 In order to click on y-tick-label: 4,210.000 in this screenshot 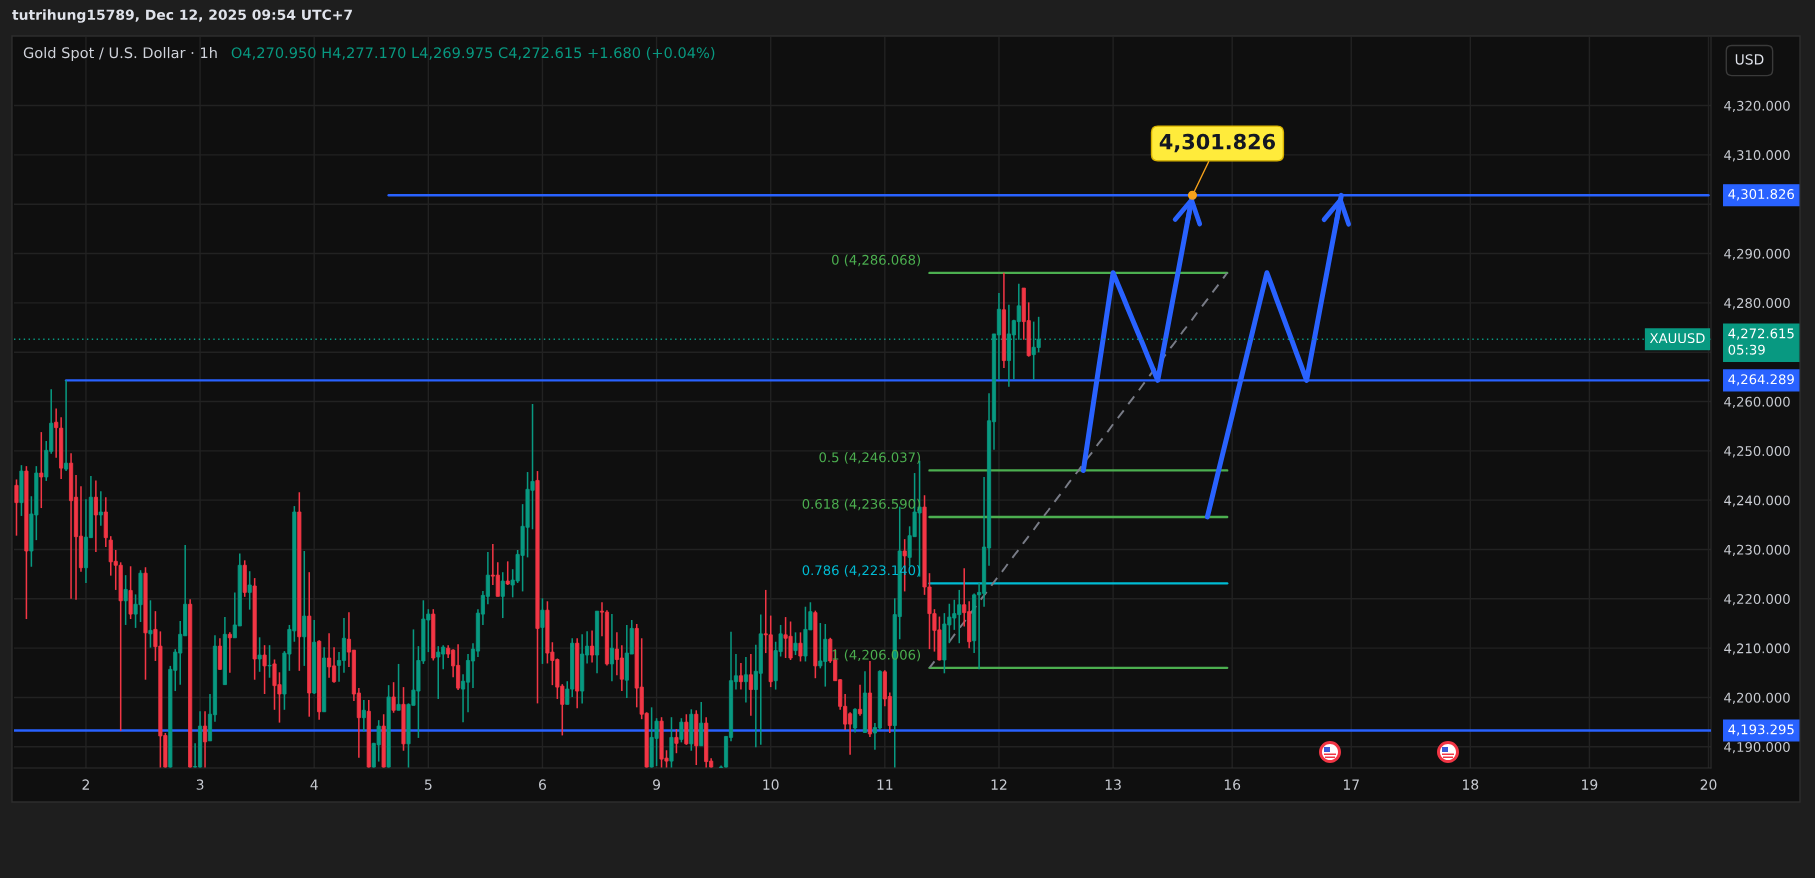, I will do `click(1757, 649)`.